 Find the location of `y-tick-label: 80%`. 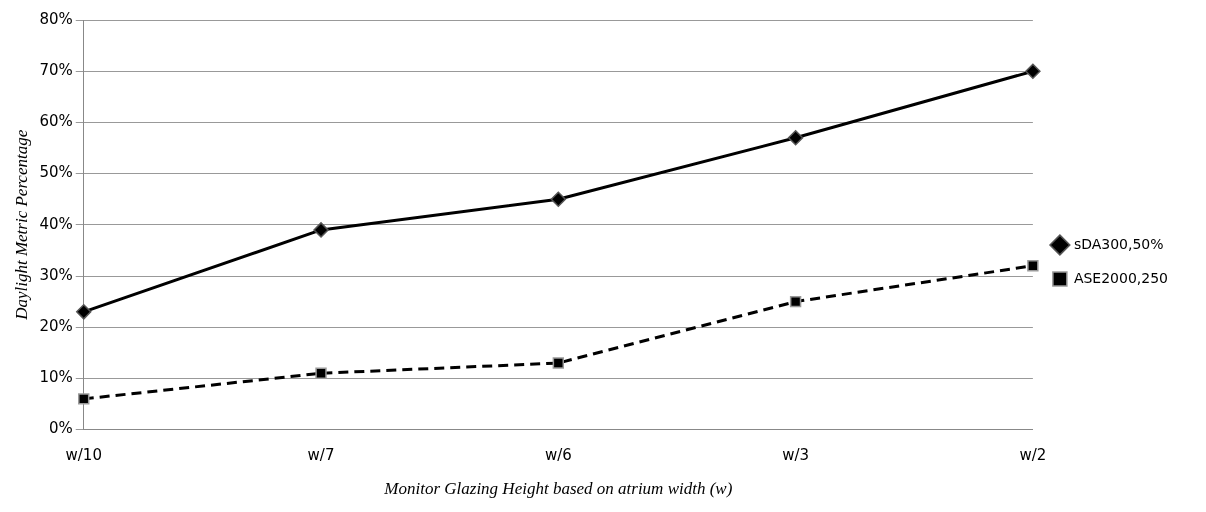

y-tick-label: 80% is located at coordinates (56, 18).